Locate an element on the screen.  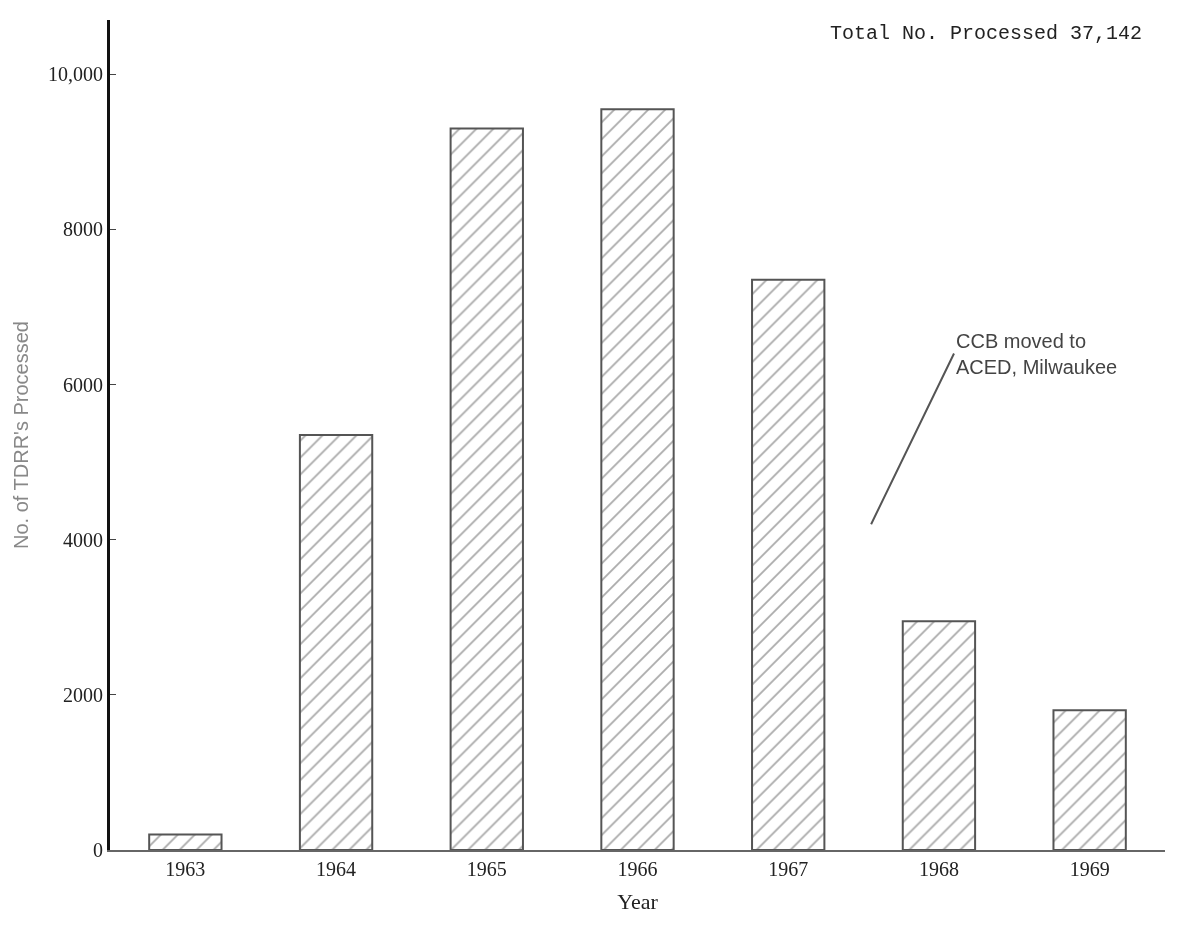
y-tick-label: 8000 is located at coordinates (83, 229).